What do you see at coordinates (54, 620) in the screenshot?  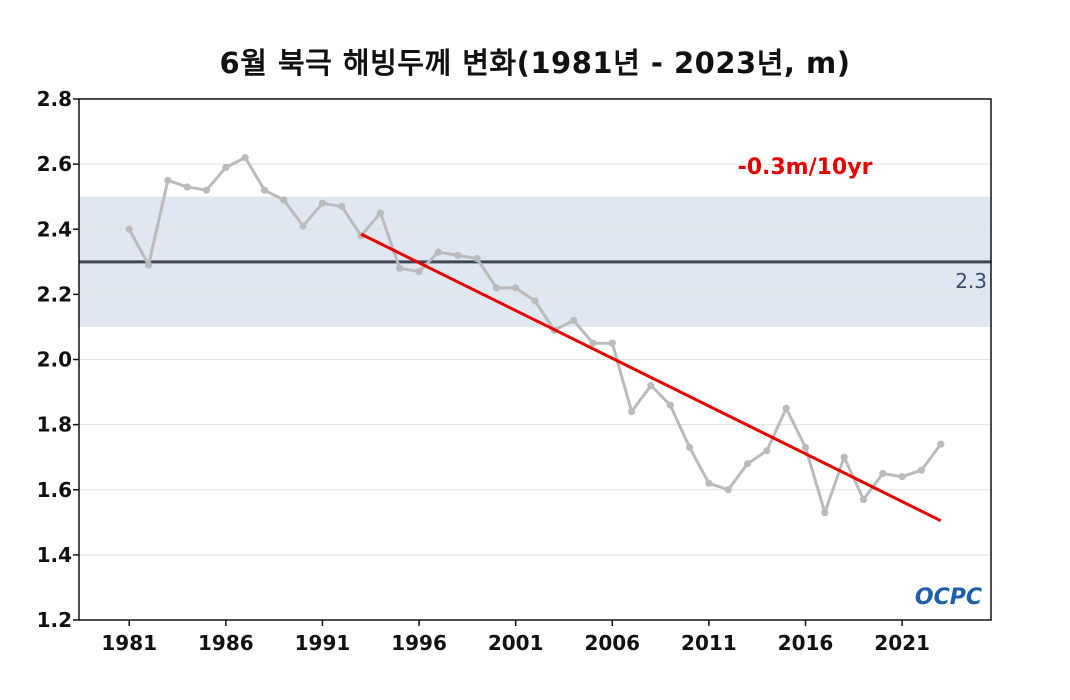 I see `y-tick-label: 1.2` at bounding box center [54, 620].